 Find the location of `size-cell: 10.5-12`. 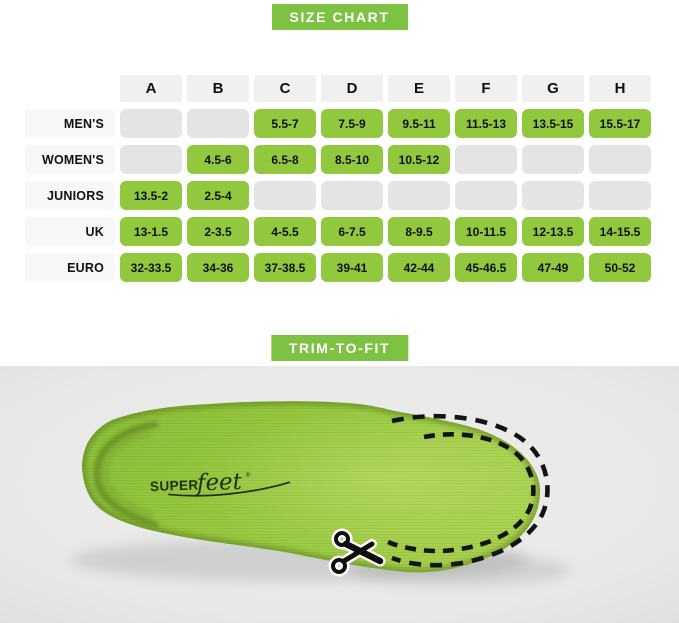

size-cell: 10.5-12 is located at coordinates (419, 159).